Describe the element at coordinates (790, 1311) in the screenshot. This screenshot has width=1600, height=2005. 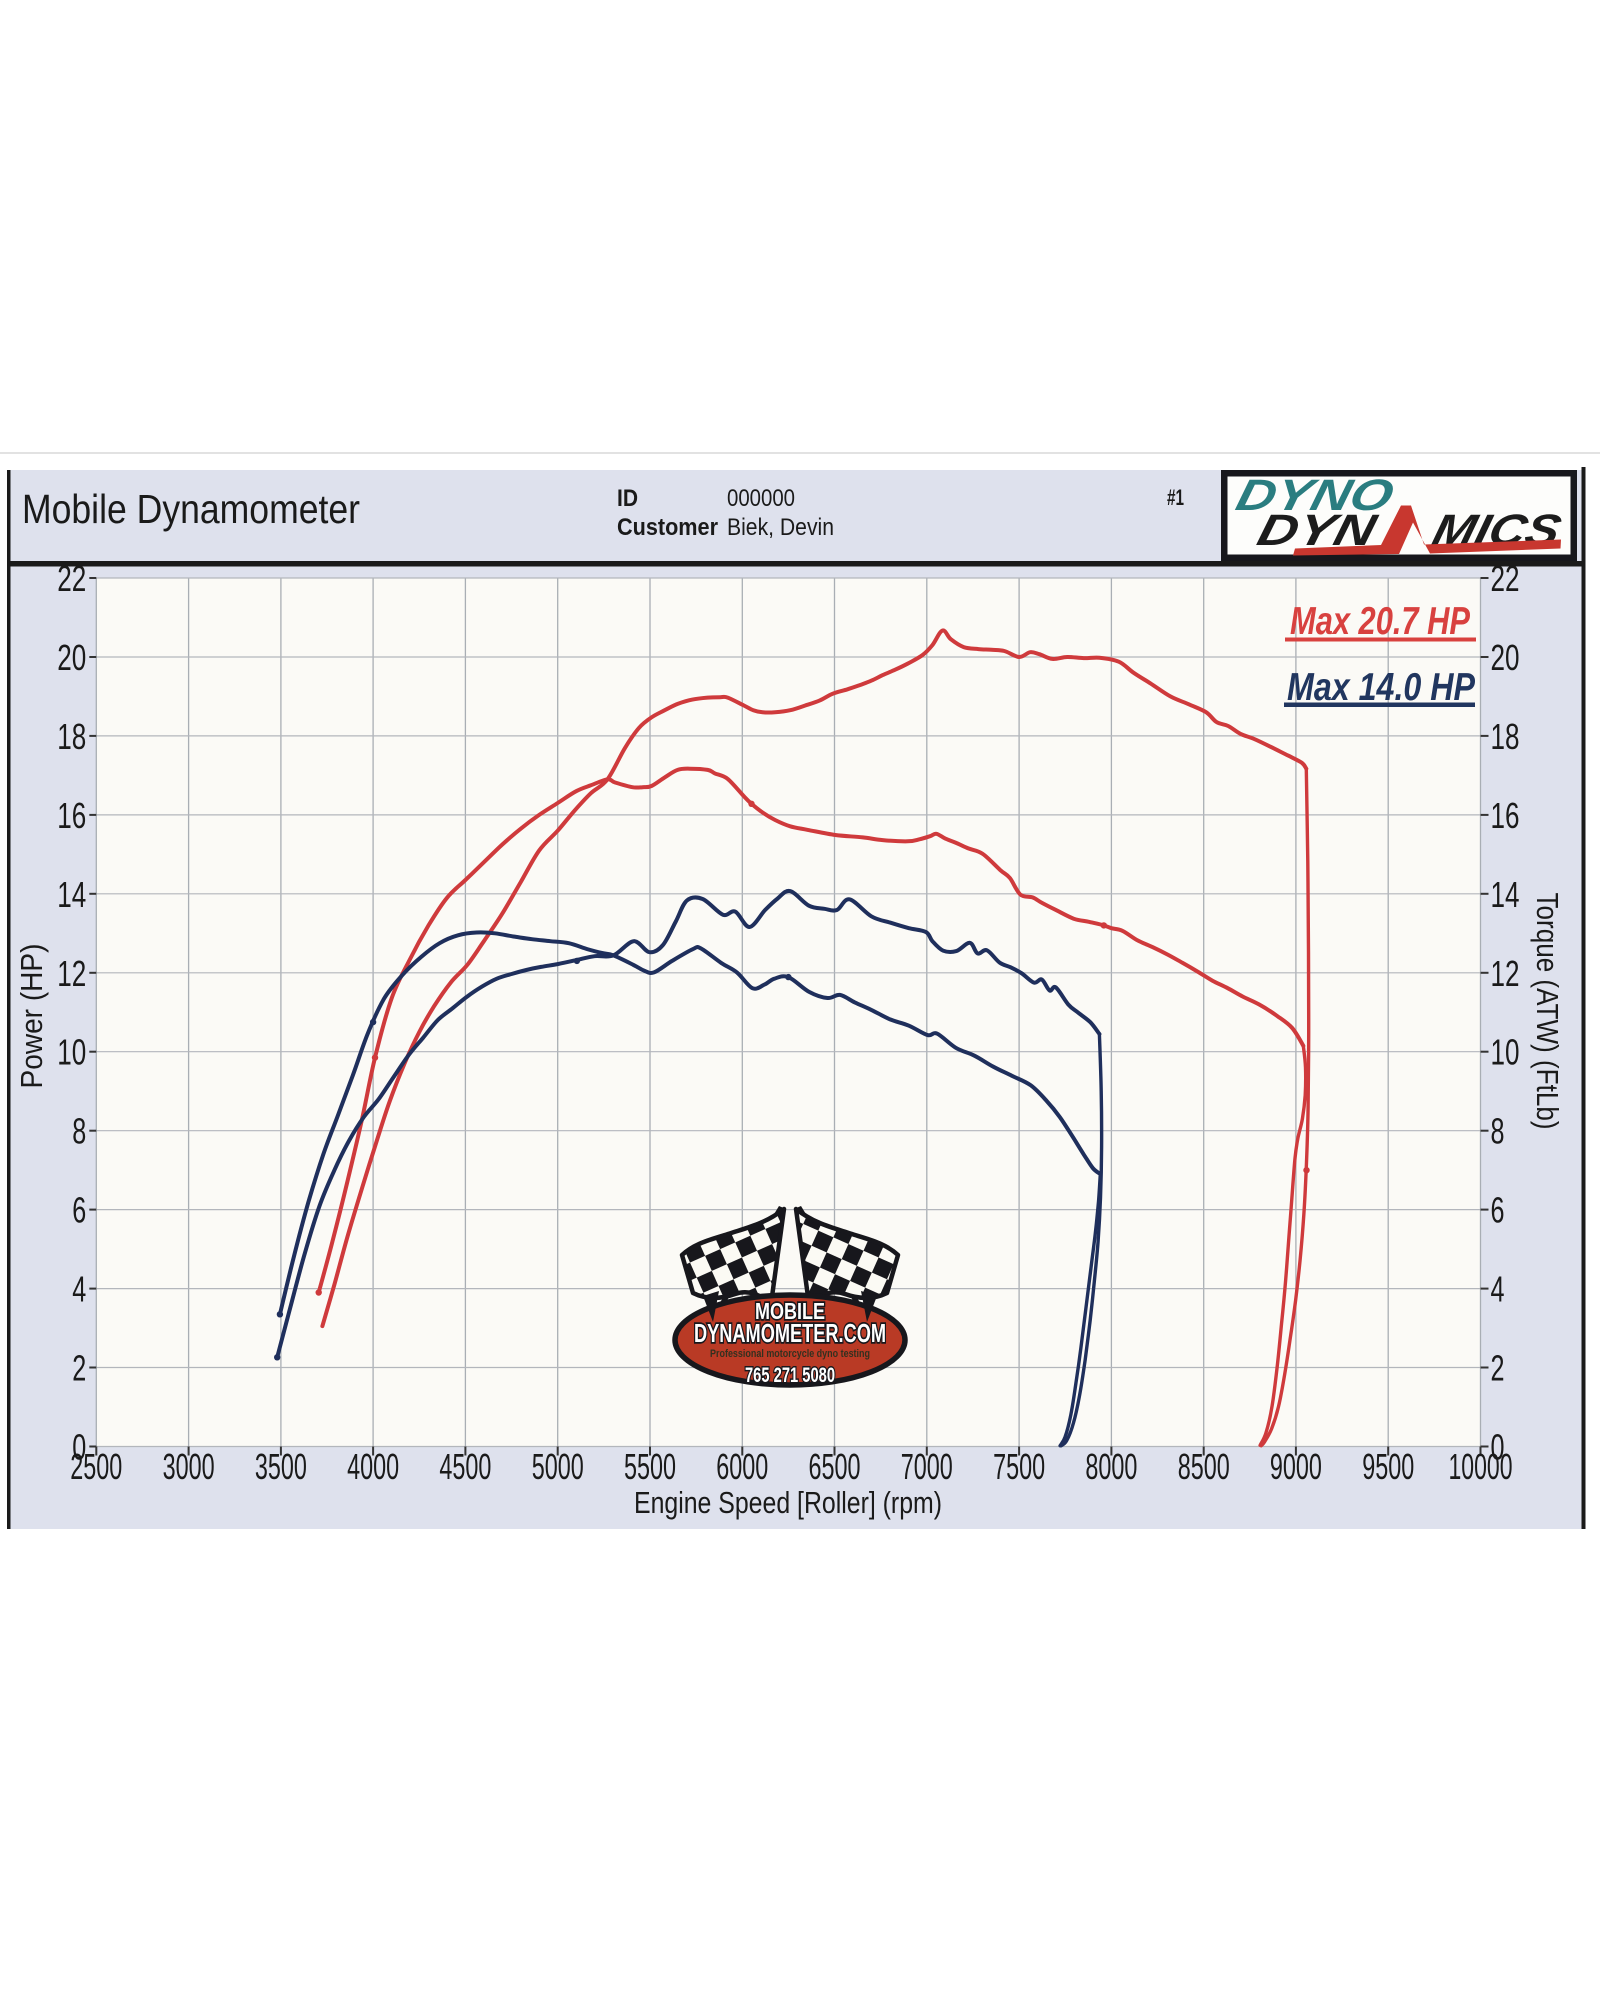
I see `svg-text: MOBILE` at that location.